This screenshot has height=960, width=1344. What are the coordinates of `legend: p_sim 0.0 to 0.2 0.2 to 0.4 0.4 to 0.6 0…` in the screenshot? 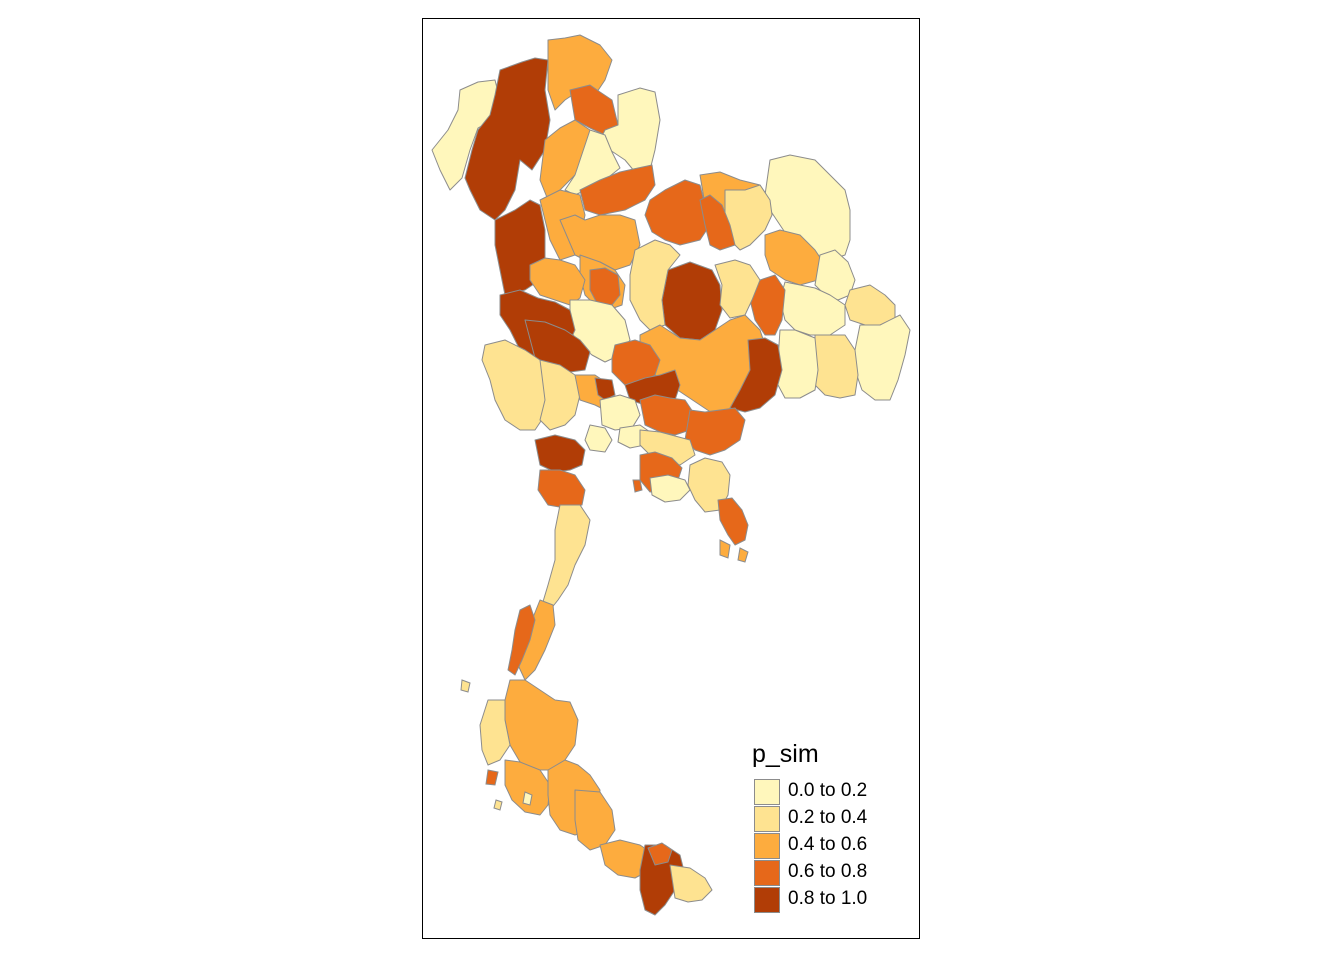 It's located at (832, 830).